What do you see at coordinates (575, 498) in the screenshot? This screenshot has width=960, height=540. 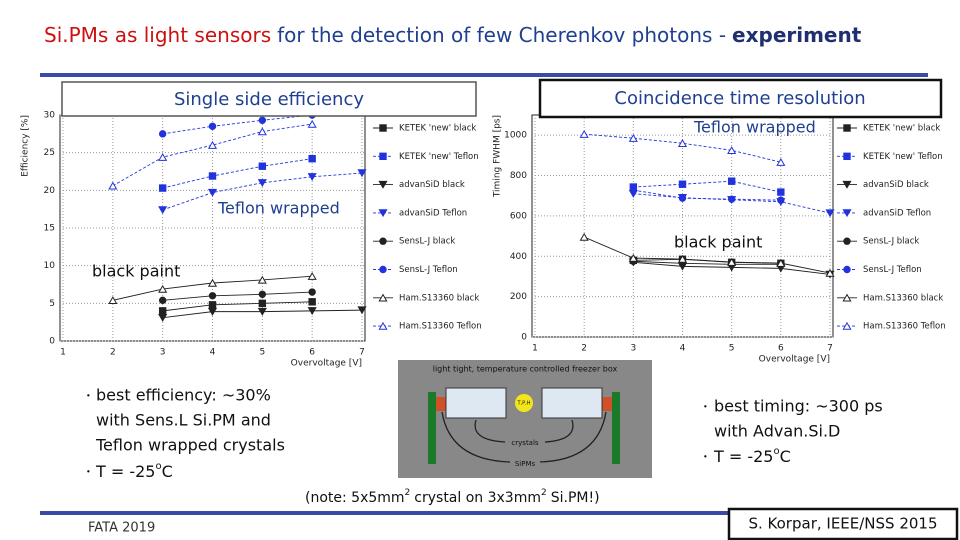 I see `note-part: Si.PM!)` at bounding box center [575, 498].